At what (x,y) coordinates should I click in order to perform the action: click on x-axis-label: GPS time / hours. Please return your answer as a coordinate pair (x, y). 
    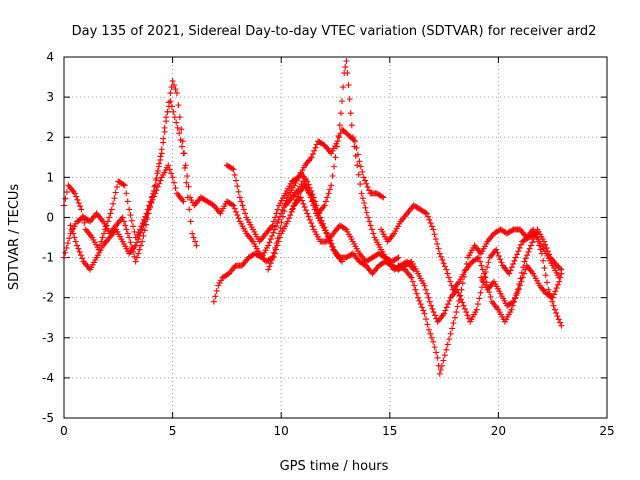
    Looking at the image, I should click on (334, 466).